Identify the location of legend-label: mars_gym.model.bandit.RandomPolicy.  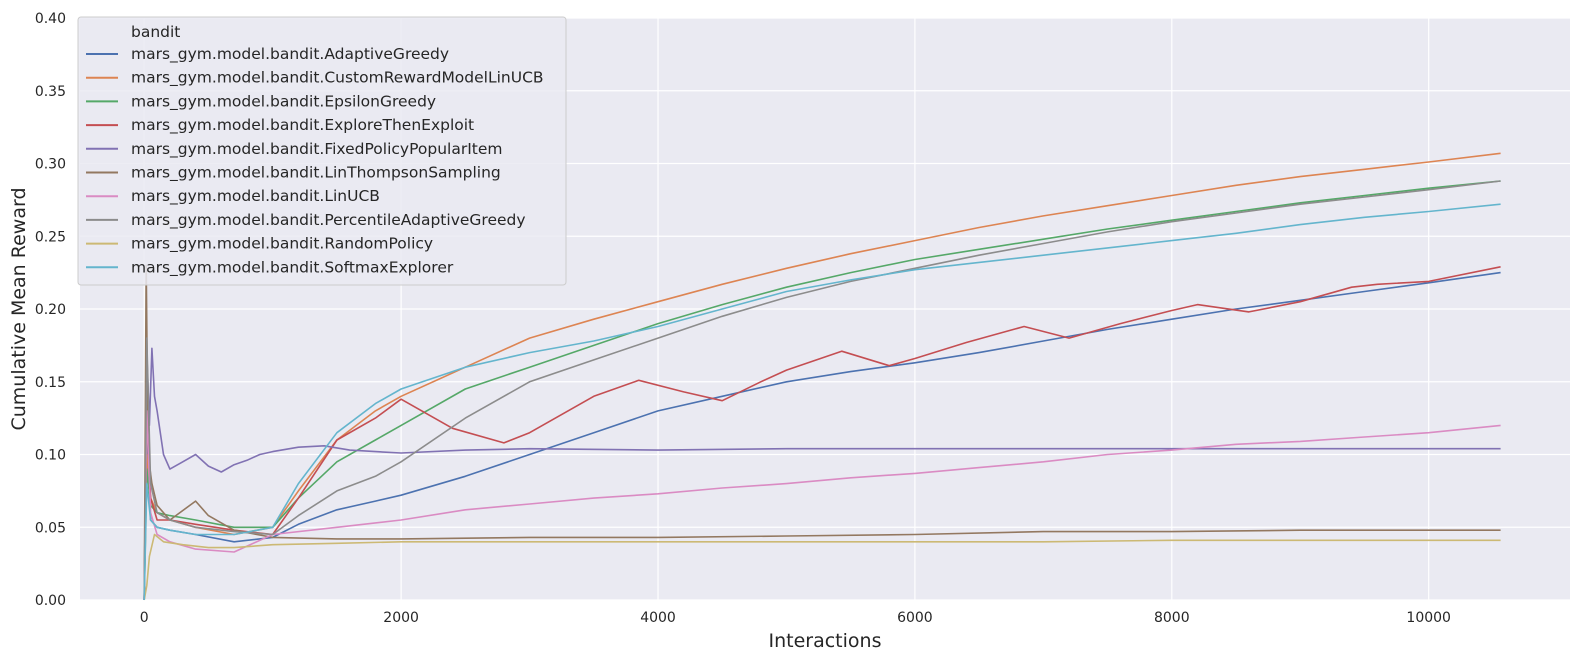
(282, 244).